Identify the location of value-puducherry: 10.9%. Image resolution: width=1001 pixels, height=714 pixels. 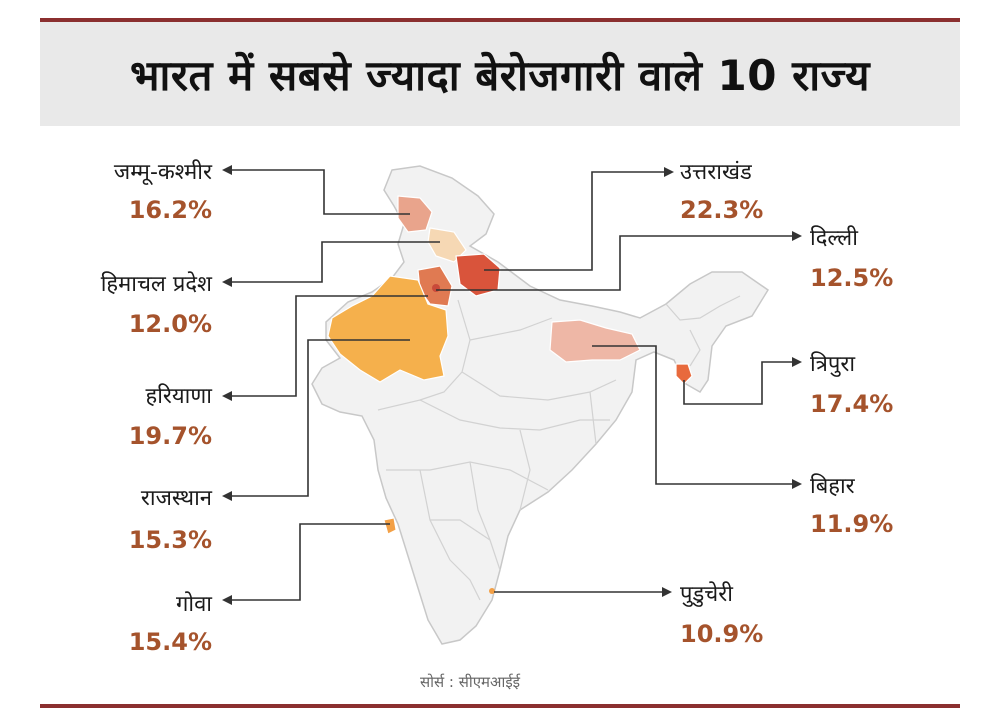
(722, 634).